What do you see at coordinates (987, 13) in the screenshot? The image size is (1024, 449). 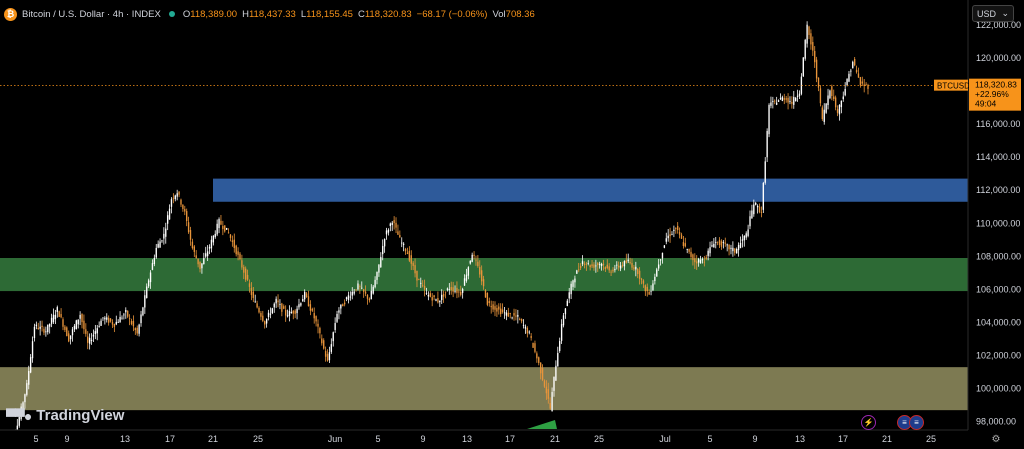 I see `currency-label: USD` at bounding box center [987, 13].